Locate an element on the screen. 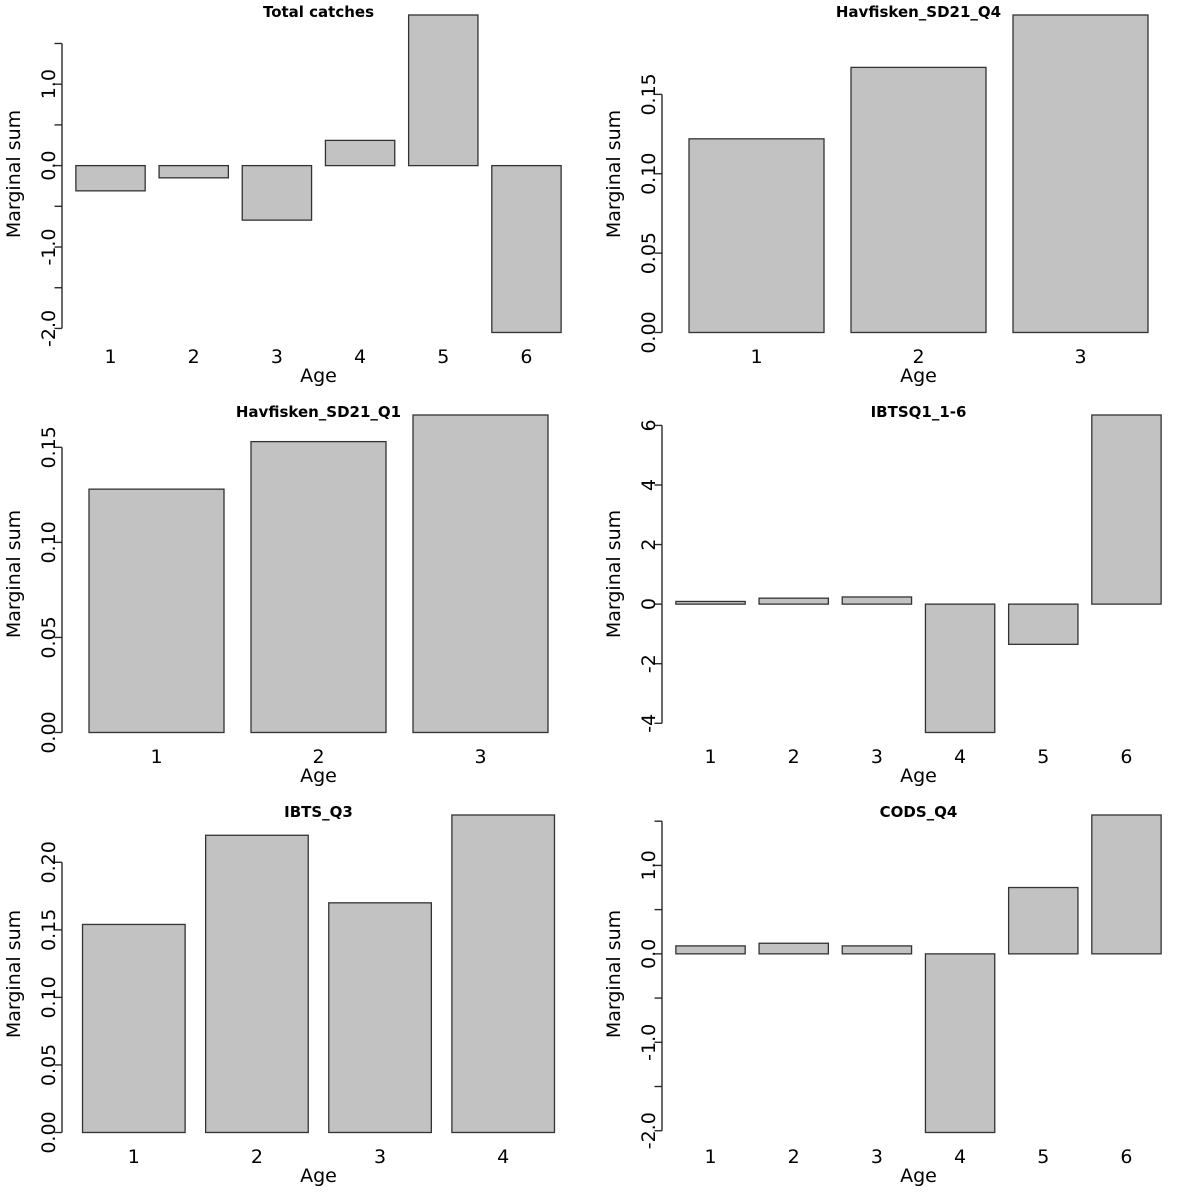 Image resolution: width=1200 pixels, height=1200 pixels. y-tick-label: 0.20 is located at coordinates (49, 862).